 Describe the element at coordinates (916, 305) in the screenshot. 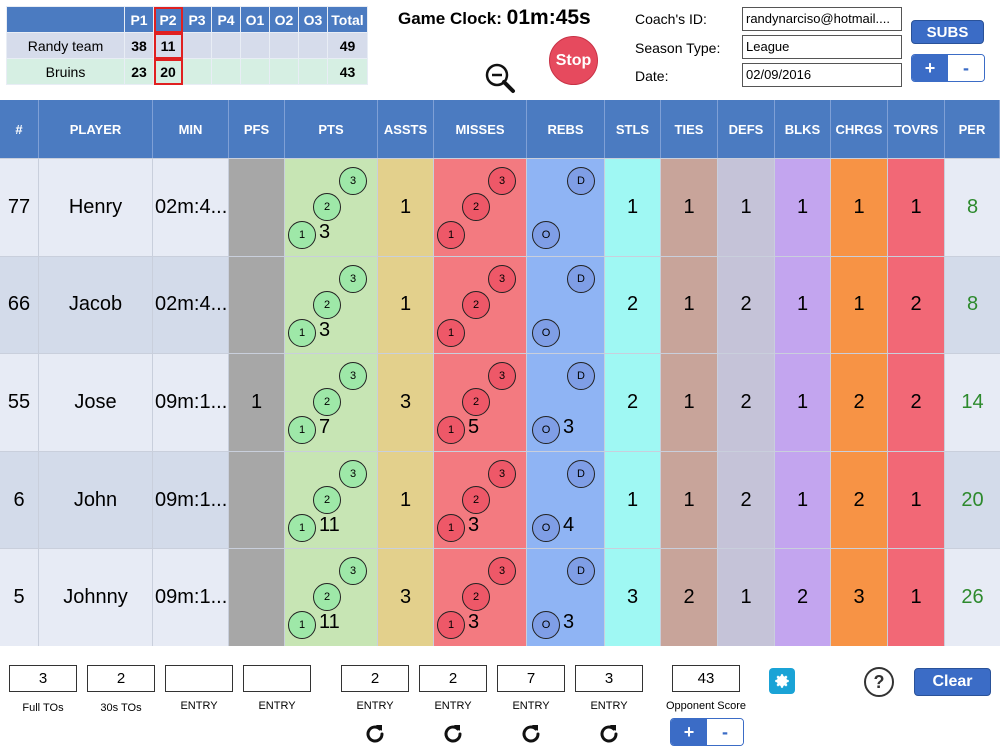

I see `stat-tovrs: 2` at that location.